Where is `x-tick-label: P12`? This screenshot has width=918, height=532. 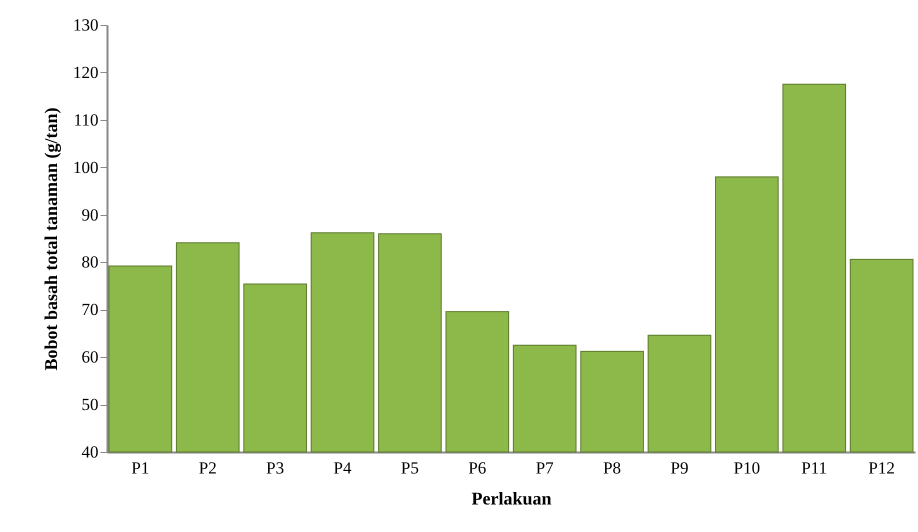
x-tick-label: P12 is located at coordinates (881, 468).